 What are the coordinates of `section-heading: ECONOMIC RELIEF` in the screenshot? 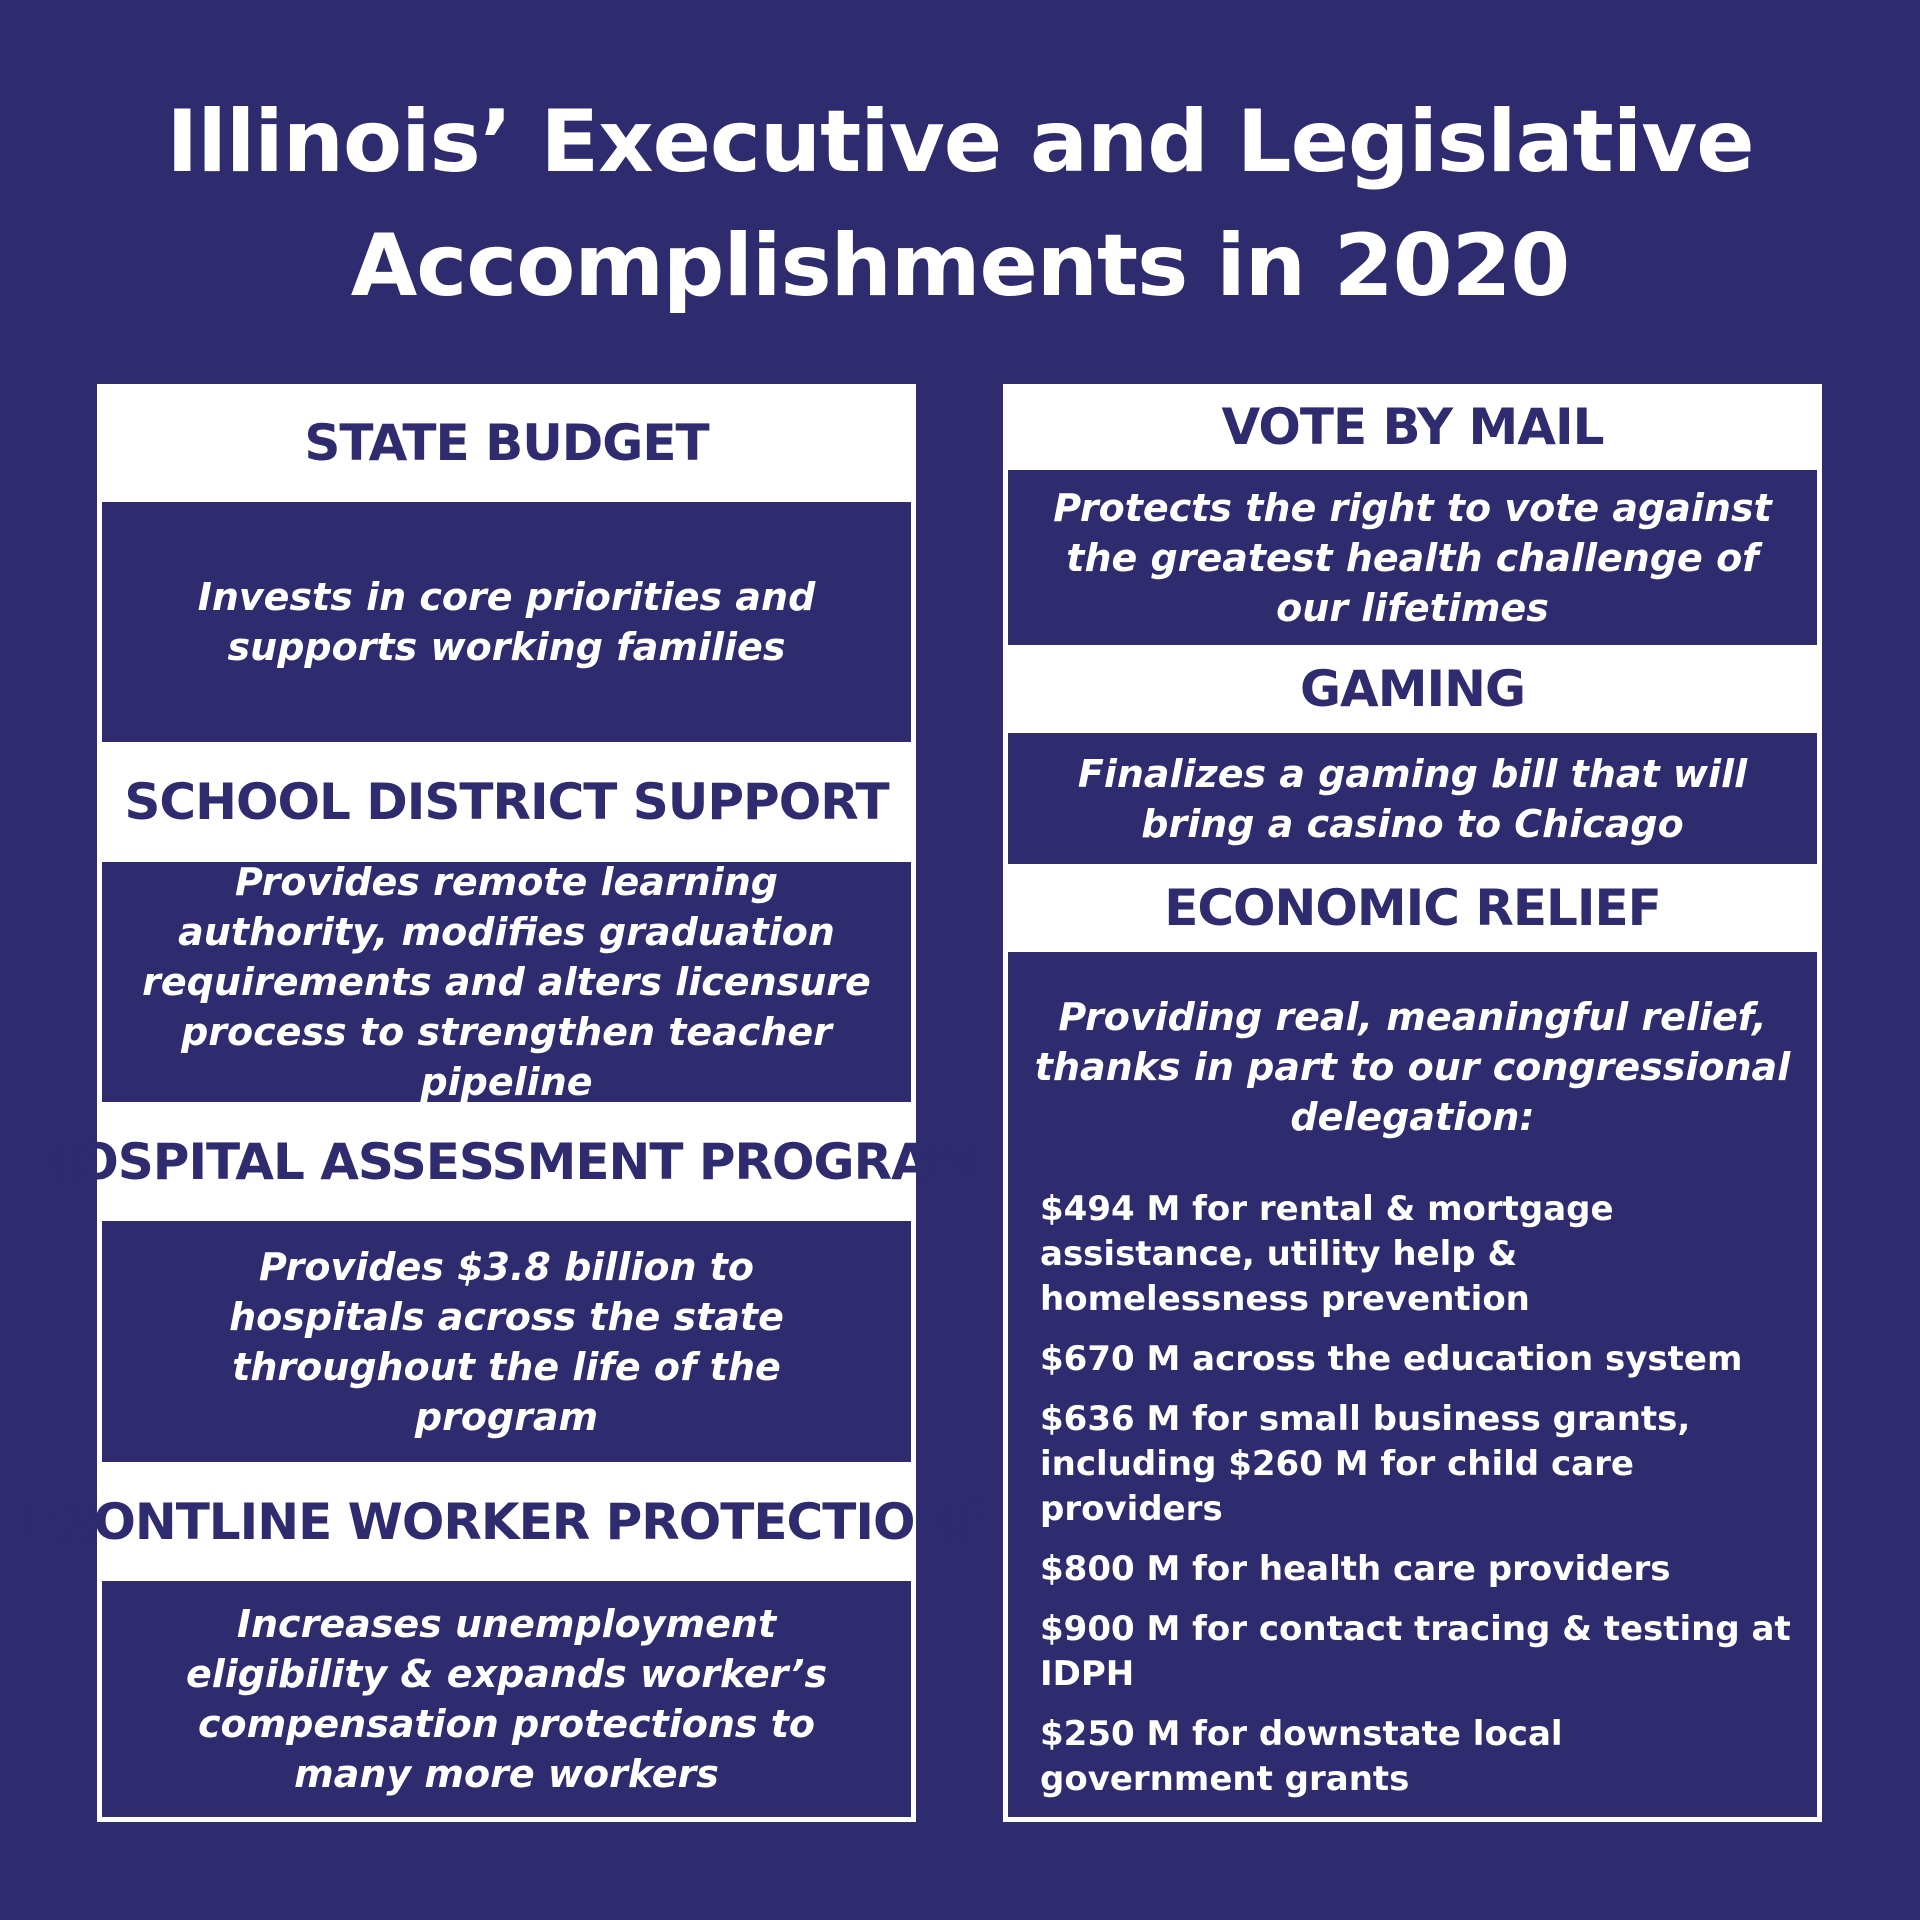 It's located at (1413, 908).